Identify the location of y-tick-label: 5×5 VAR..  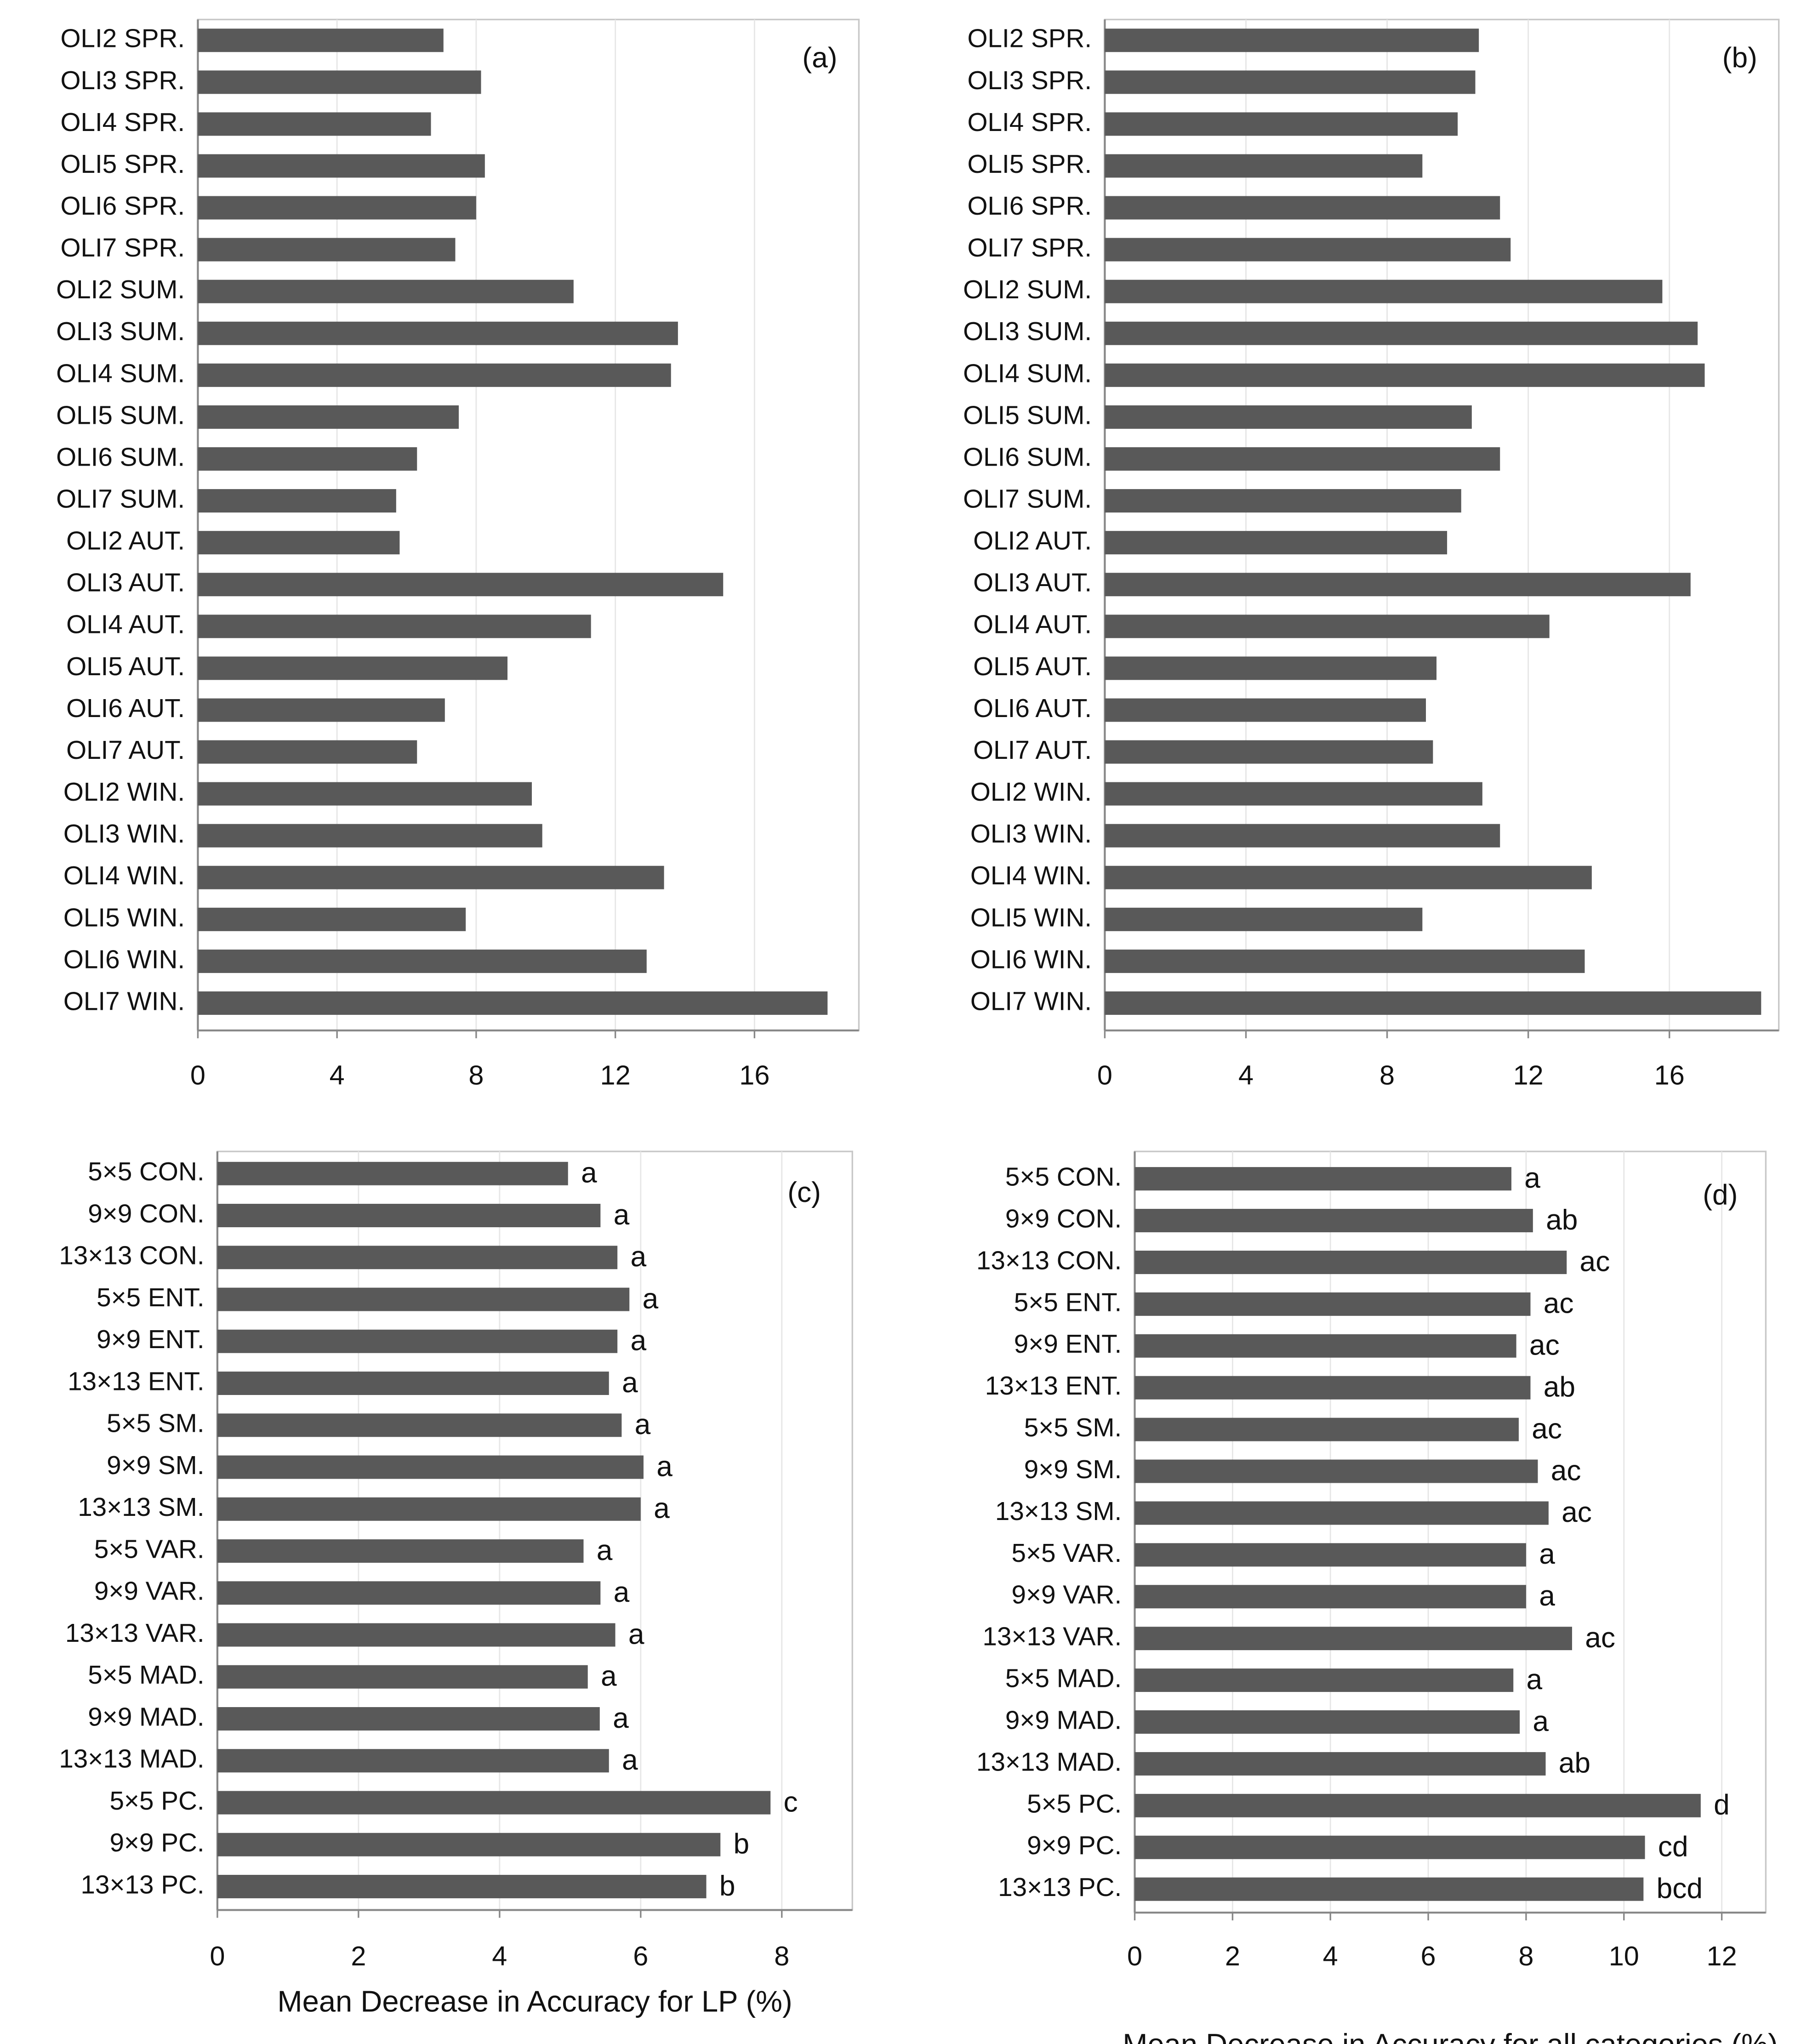
(1067, 1552).